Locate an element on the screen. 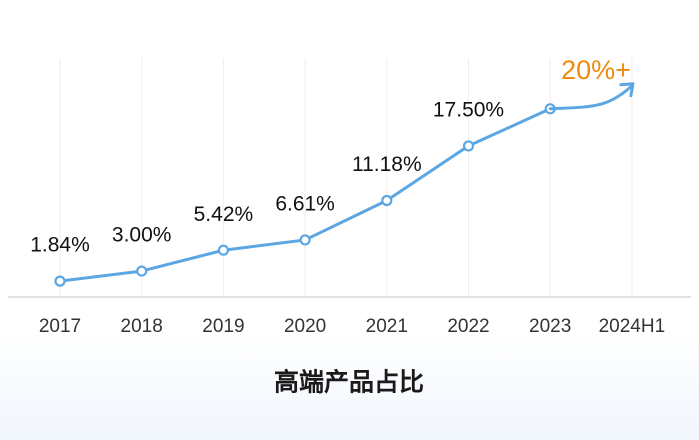  x-tick-label: 2021 is located at coordinates (387, 326).